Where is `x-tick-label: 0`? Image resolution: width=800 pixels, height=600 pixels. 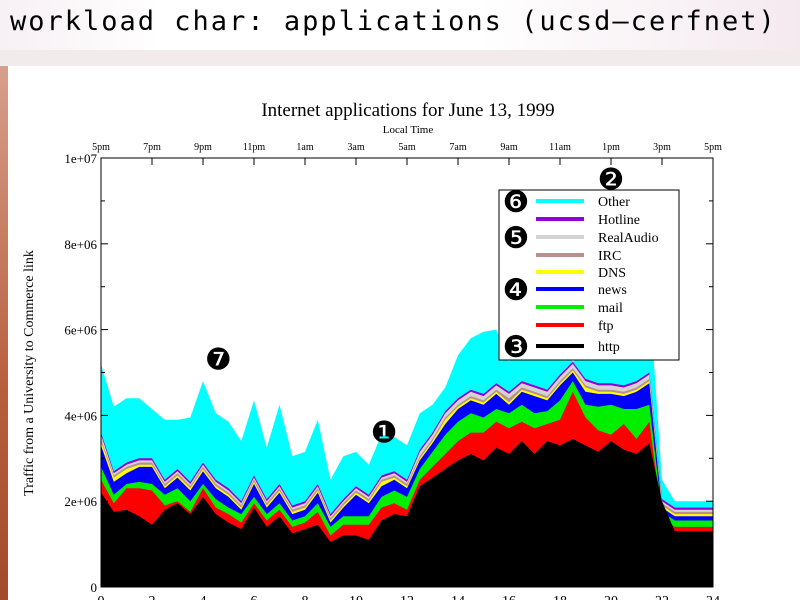
x-tick-label: 0 is located at coordinates (101, 597).